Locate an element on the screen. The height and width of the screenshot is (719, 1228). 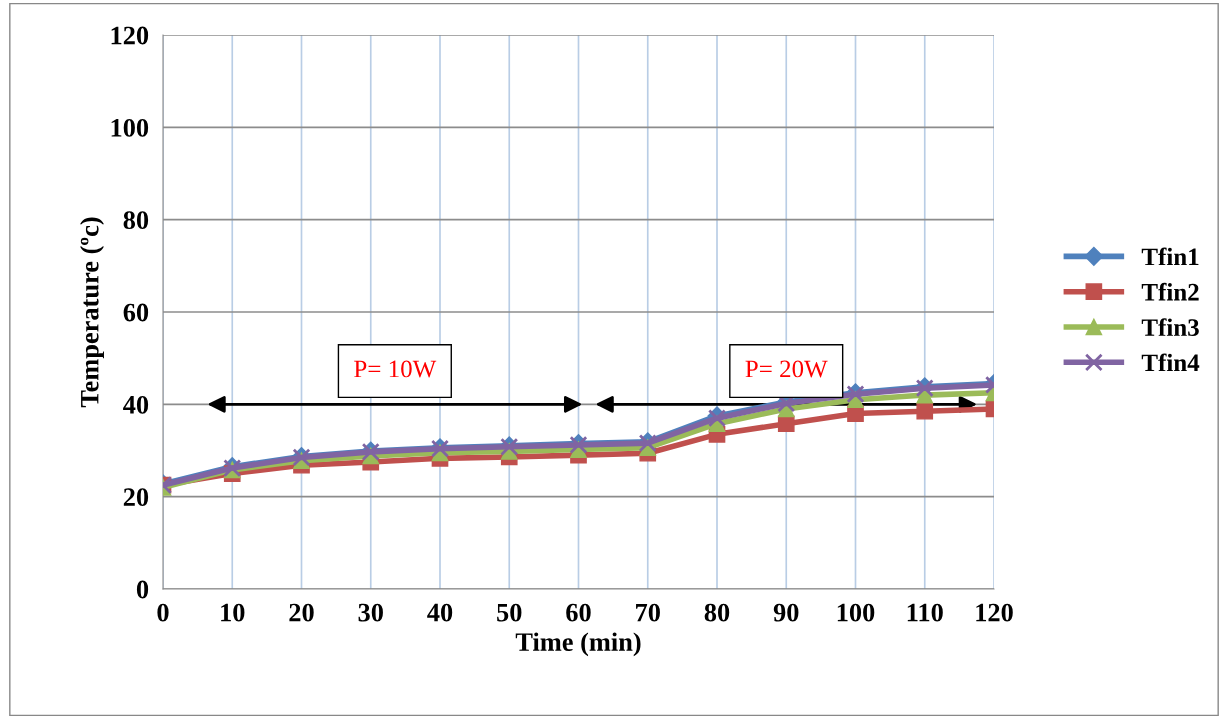
x-tick-label: 90 is located at coordinates (786, 612).